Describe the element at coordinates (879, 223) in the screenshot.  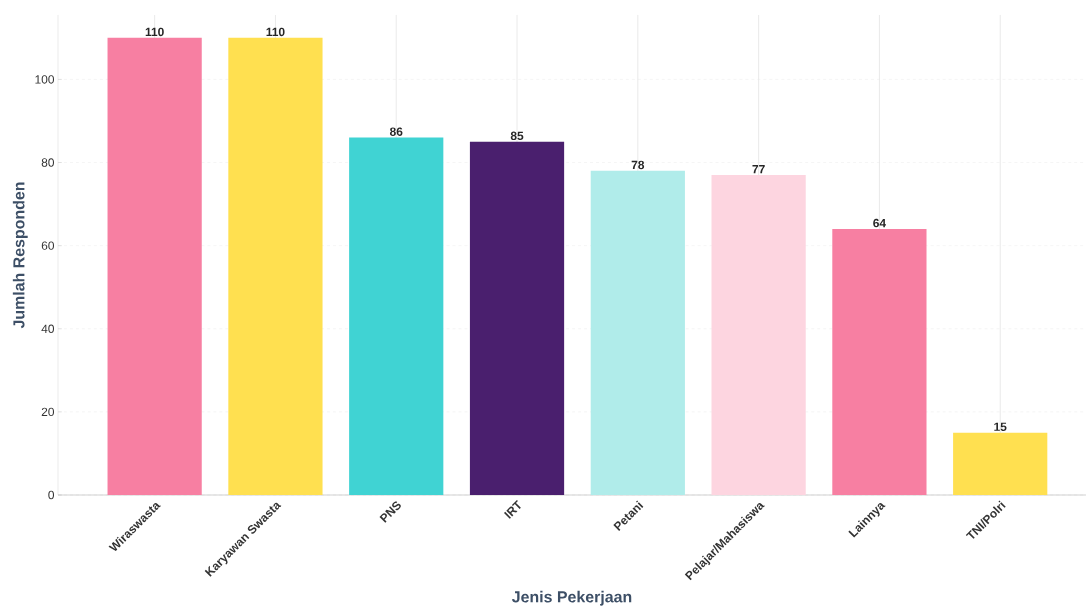
I see `data-label: 64` at that location.